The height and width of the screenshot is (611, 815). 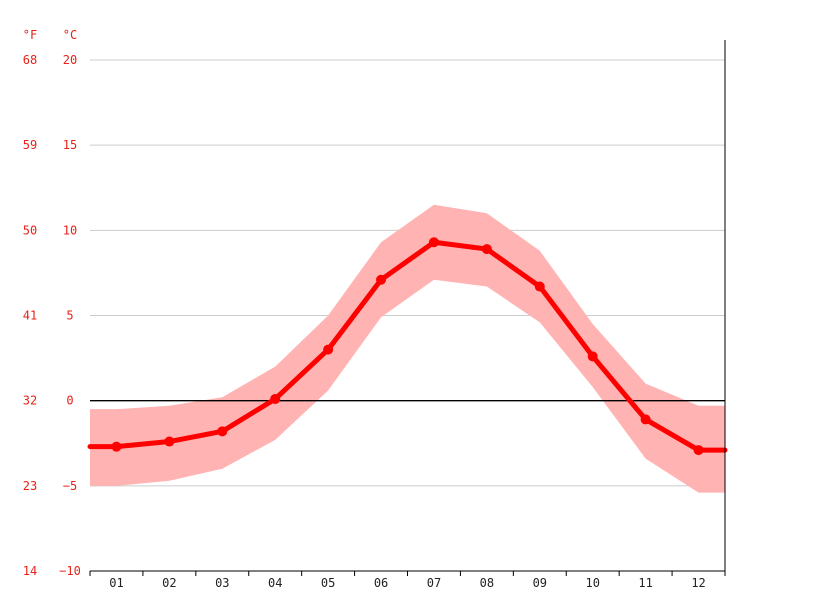 I want to click on y-tick-label-celsius: −5, so click(x=70, y=486).